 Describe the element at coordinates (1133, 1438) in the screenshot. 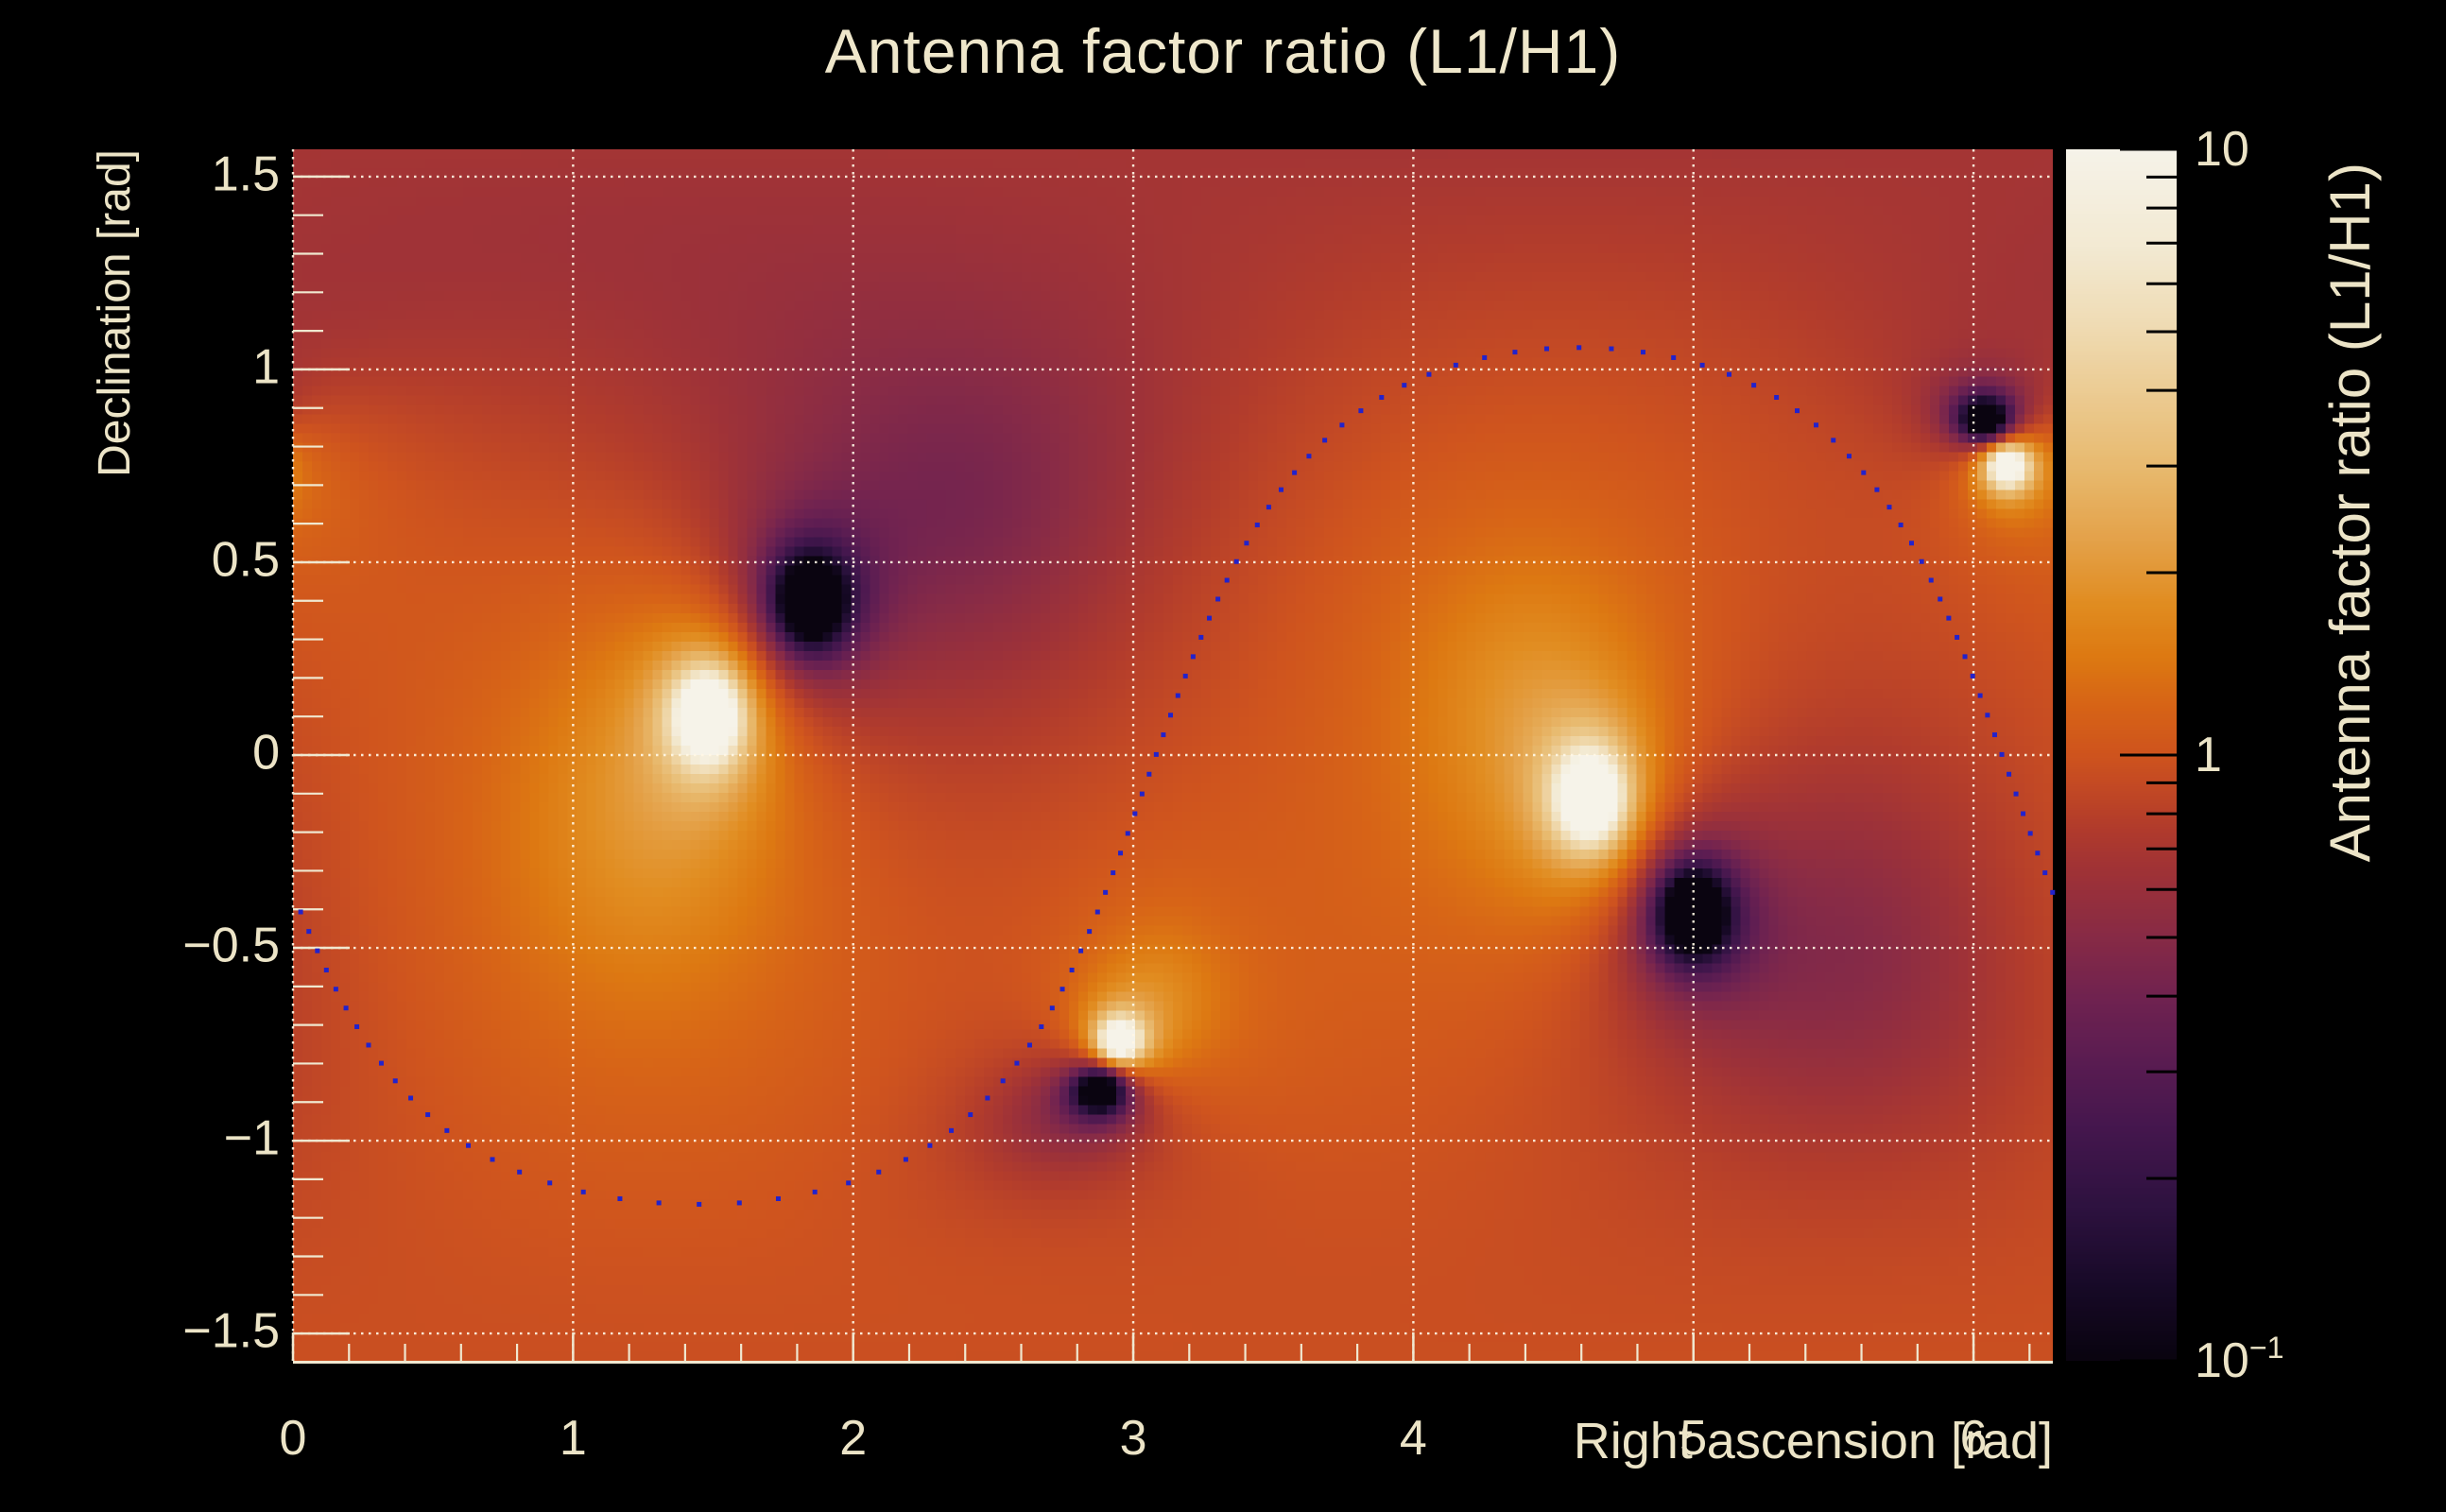

I see `x-tick-label-3: 3` at that location.